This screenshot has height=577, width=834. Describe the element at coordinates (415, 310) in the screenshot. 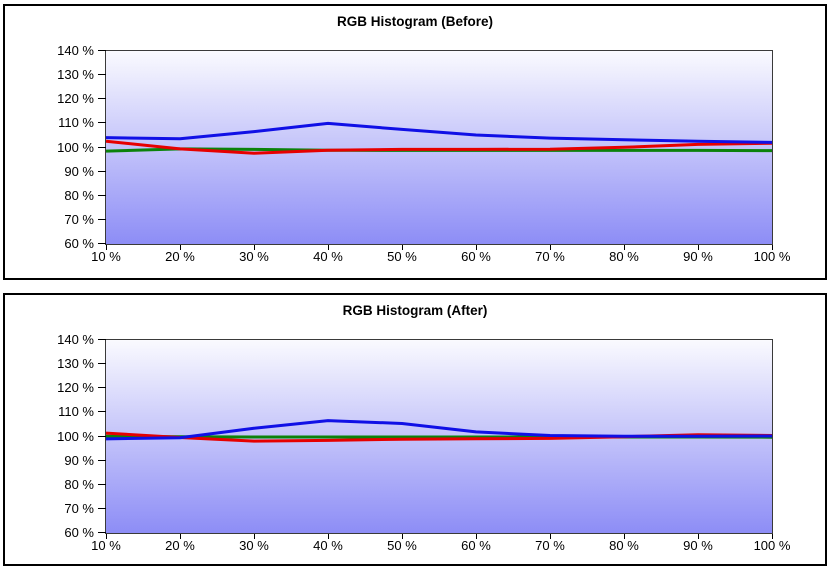

I see `chart-title: RGB Histogram (After)` at that location.